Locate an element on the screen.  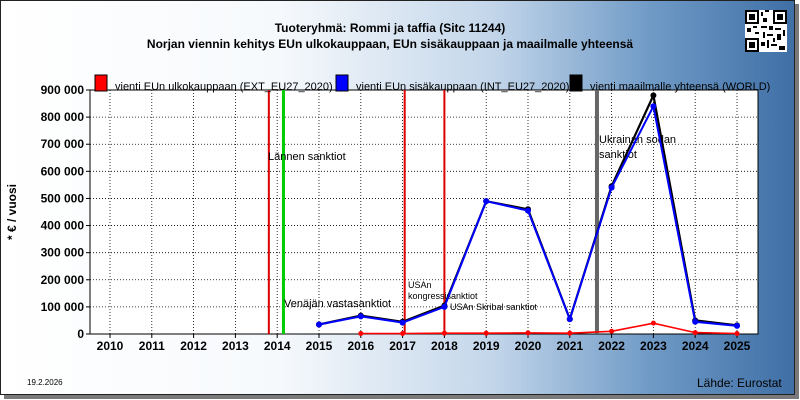
x-tick-label: 2025 is located at coordinates (737, 346).